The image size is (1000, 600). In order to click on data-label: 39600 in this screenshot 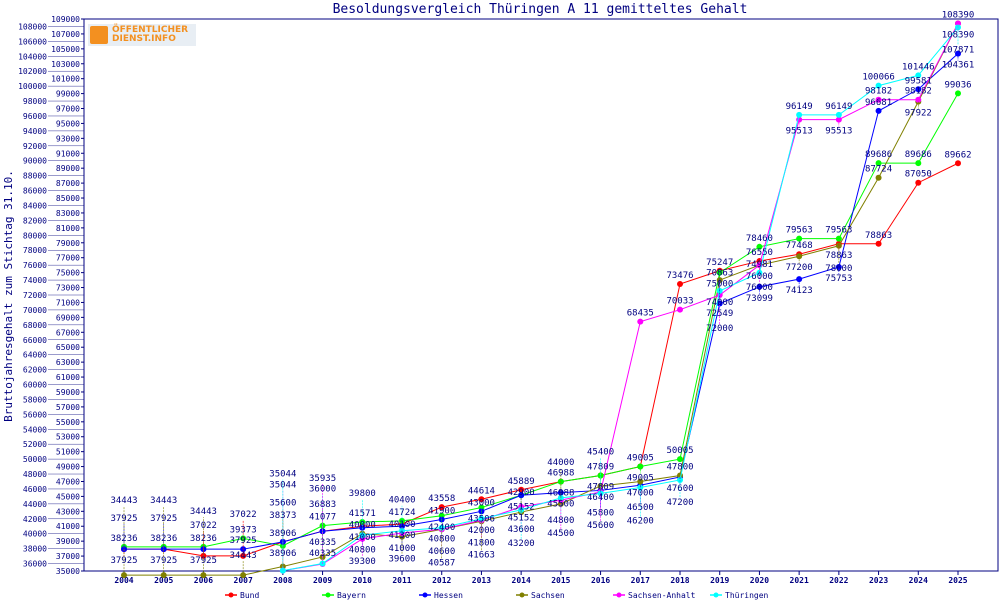, I will do `click(401, 560)`.